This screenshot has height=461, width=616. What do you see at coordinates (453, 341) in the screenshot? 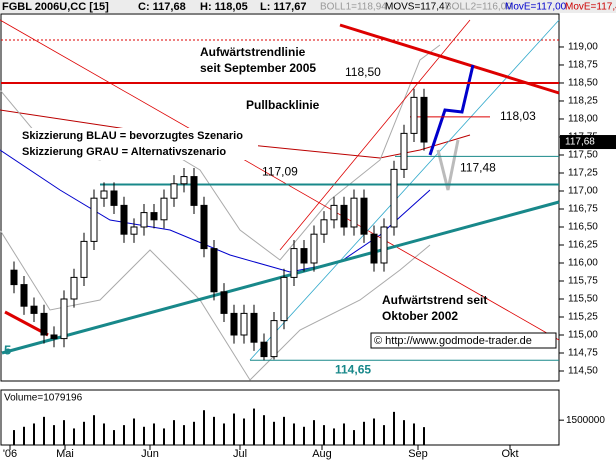
I see `source: © http://www.godmode-trader.de` at bounding box center [453, 341].